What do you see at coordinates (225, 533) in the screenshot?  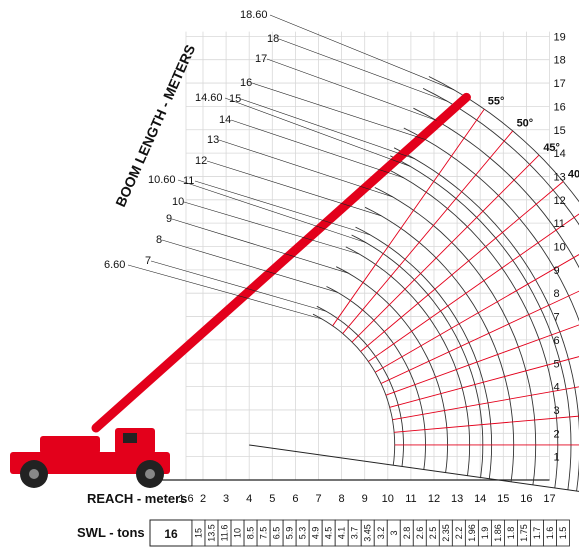 I see `swl-value: 11.6` at bounding box center [225, 533].